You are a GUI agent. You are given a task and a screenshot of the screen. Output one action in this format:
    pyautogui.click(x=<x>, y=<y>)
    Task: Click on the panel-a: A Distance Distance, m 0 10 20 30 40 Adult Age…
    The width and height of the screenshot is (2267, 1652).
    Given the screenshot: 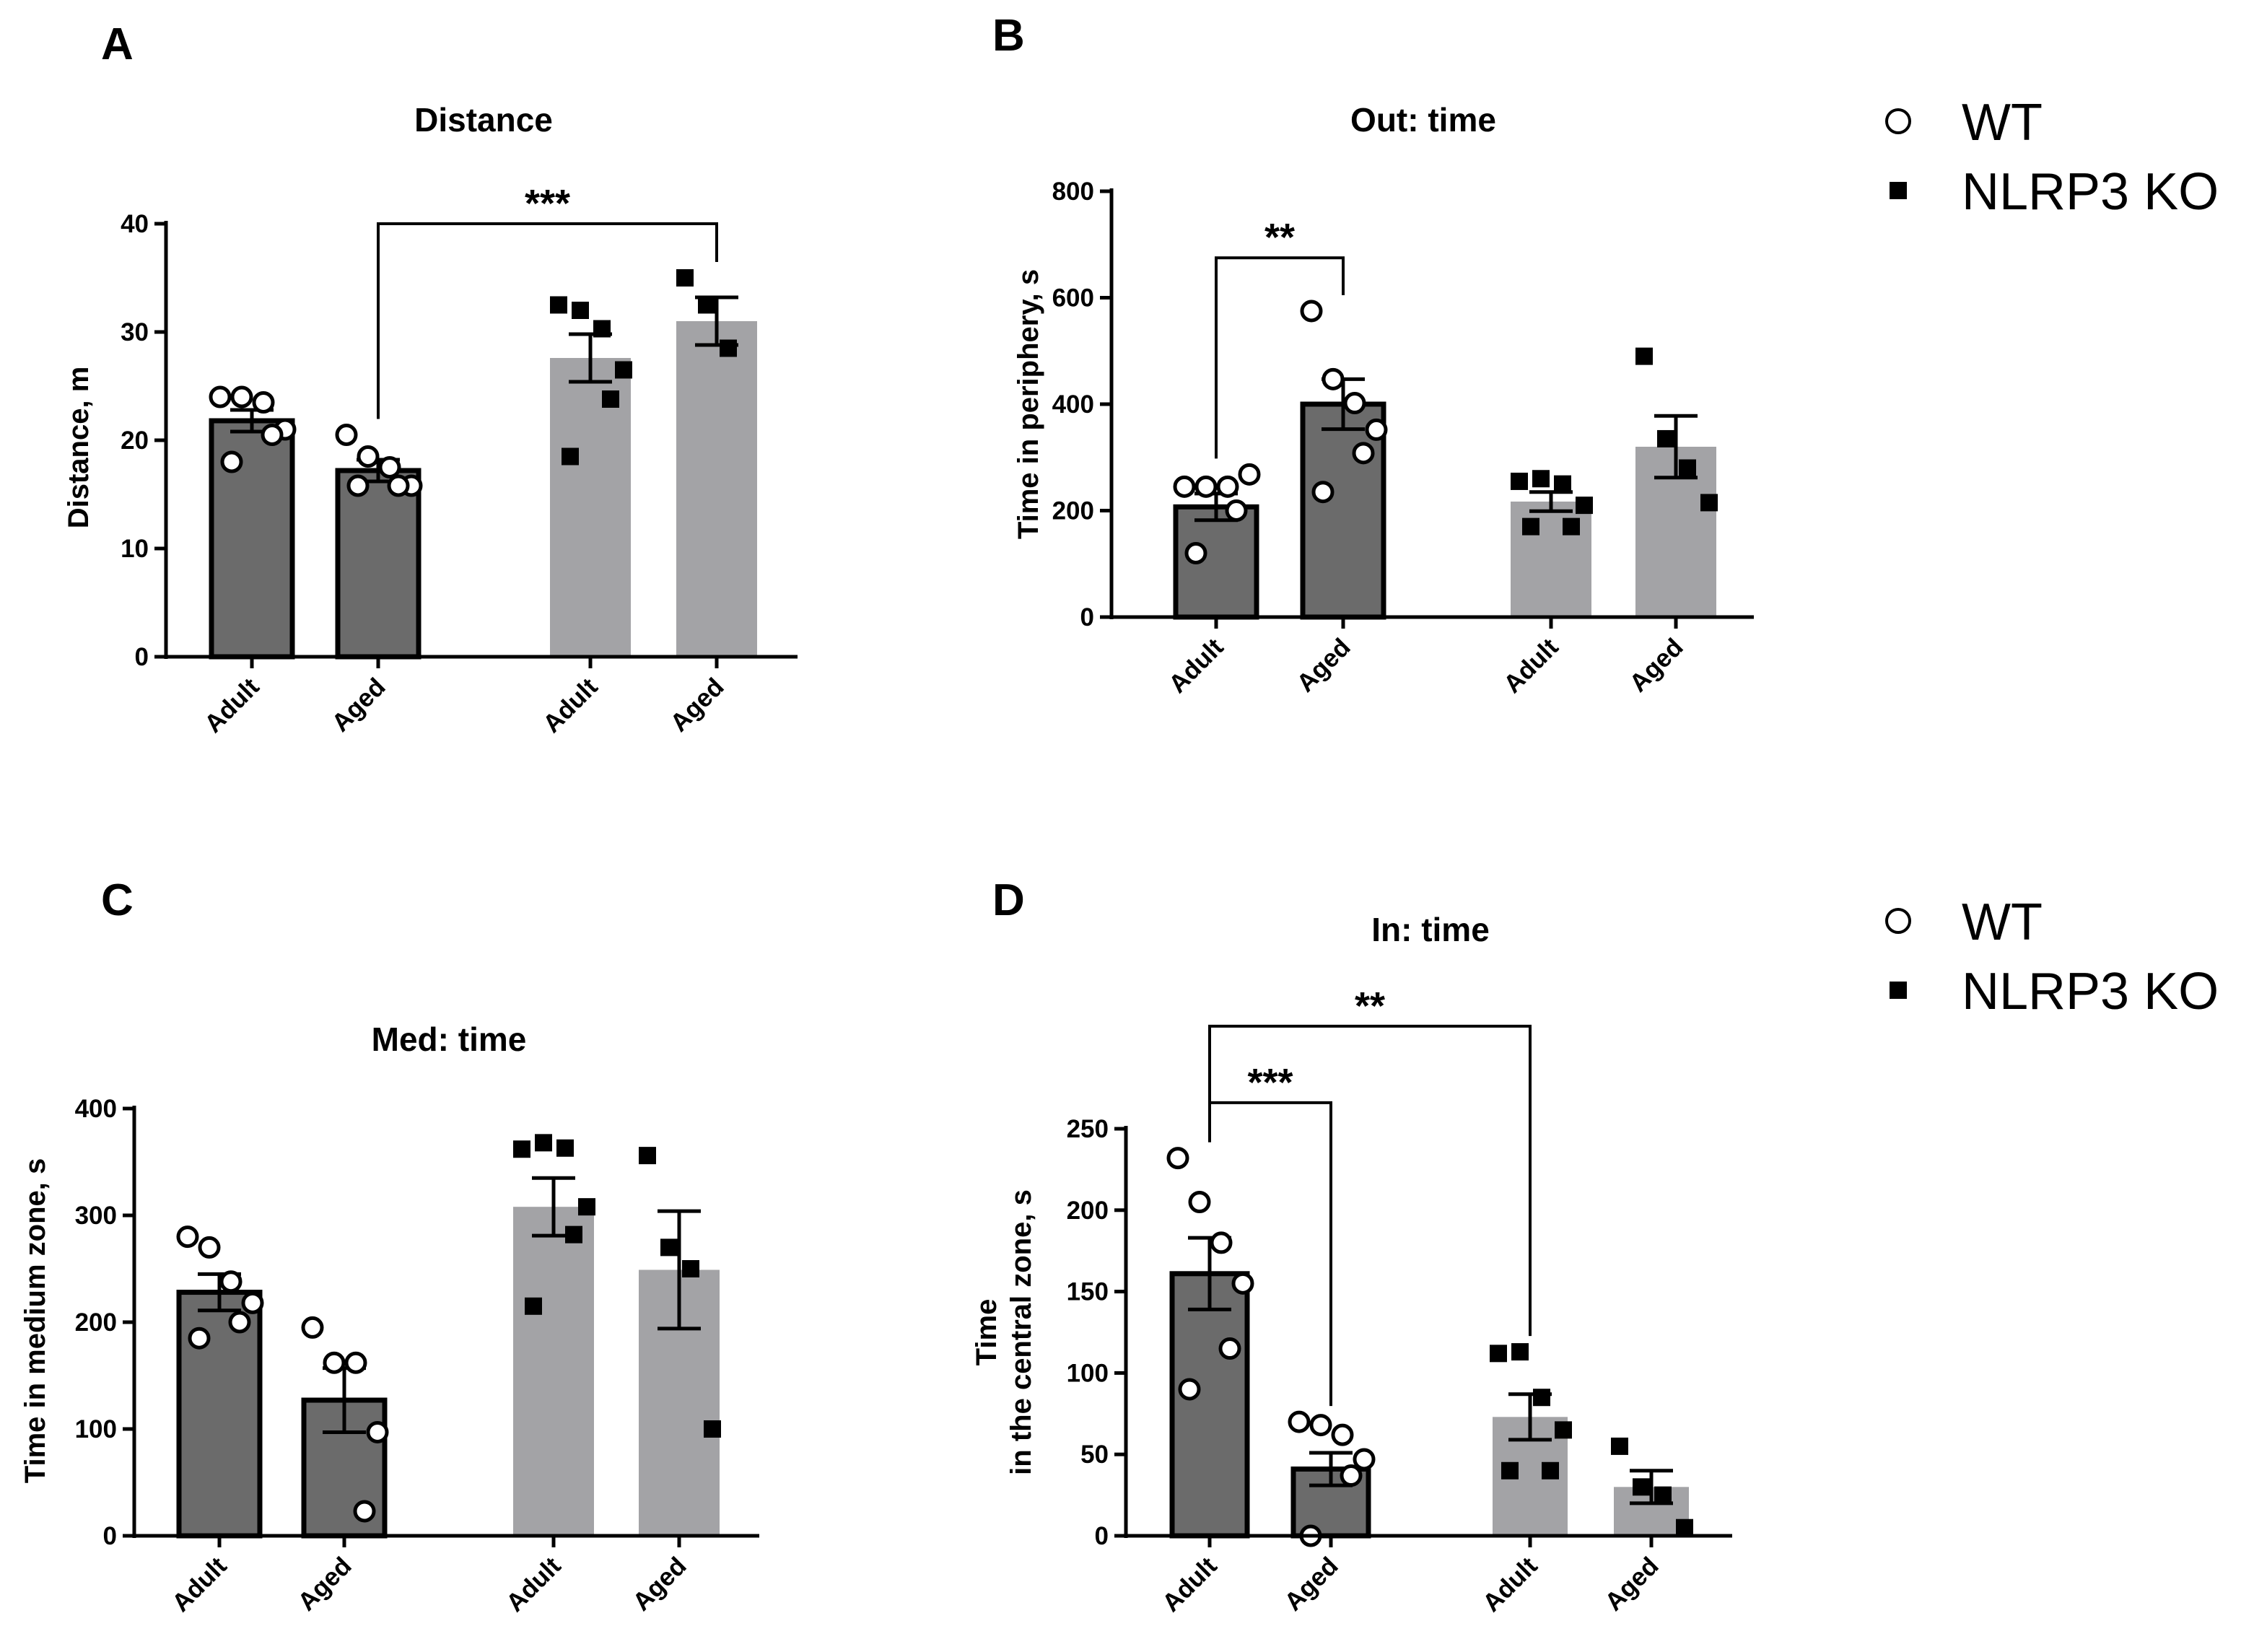 What is the action you would take?
    pyautogui.click(x=430, y=378)
    